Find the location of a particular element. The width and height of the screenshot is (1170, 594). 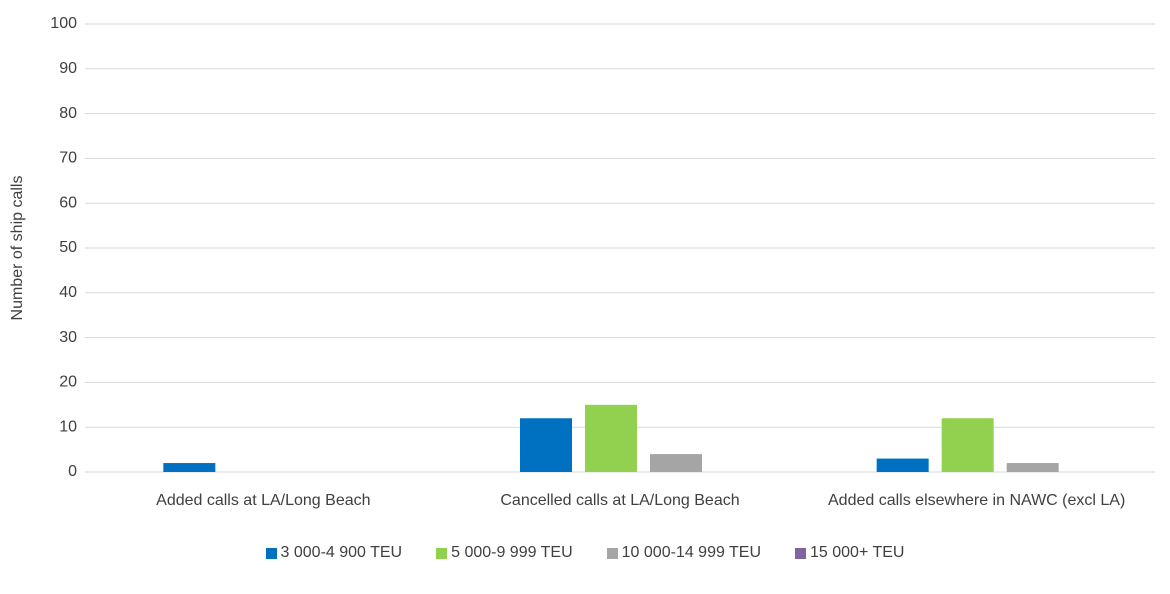

y-tick-label: 70 is located at coordinates (68, 158).